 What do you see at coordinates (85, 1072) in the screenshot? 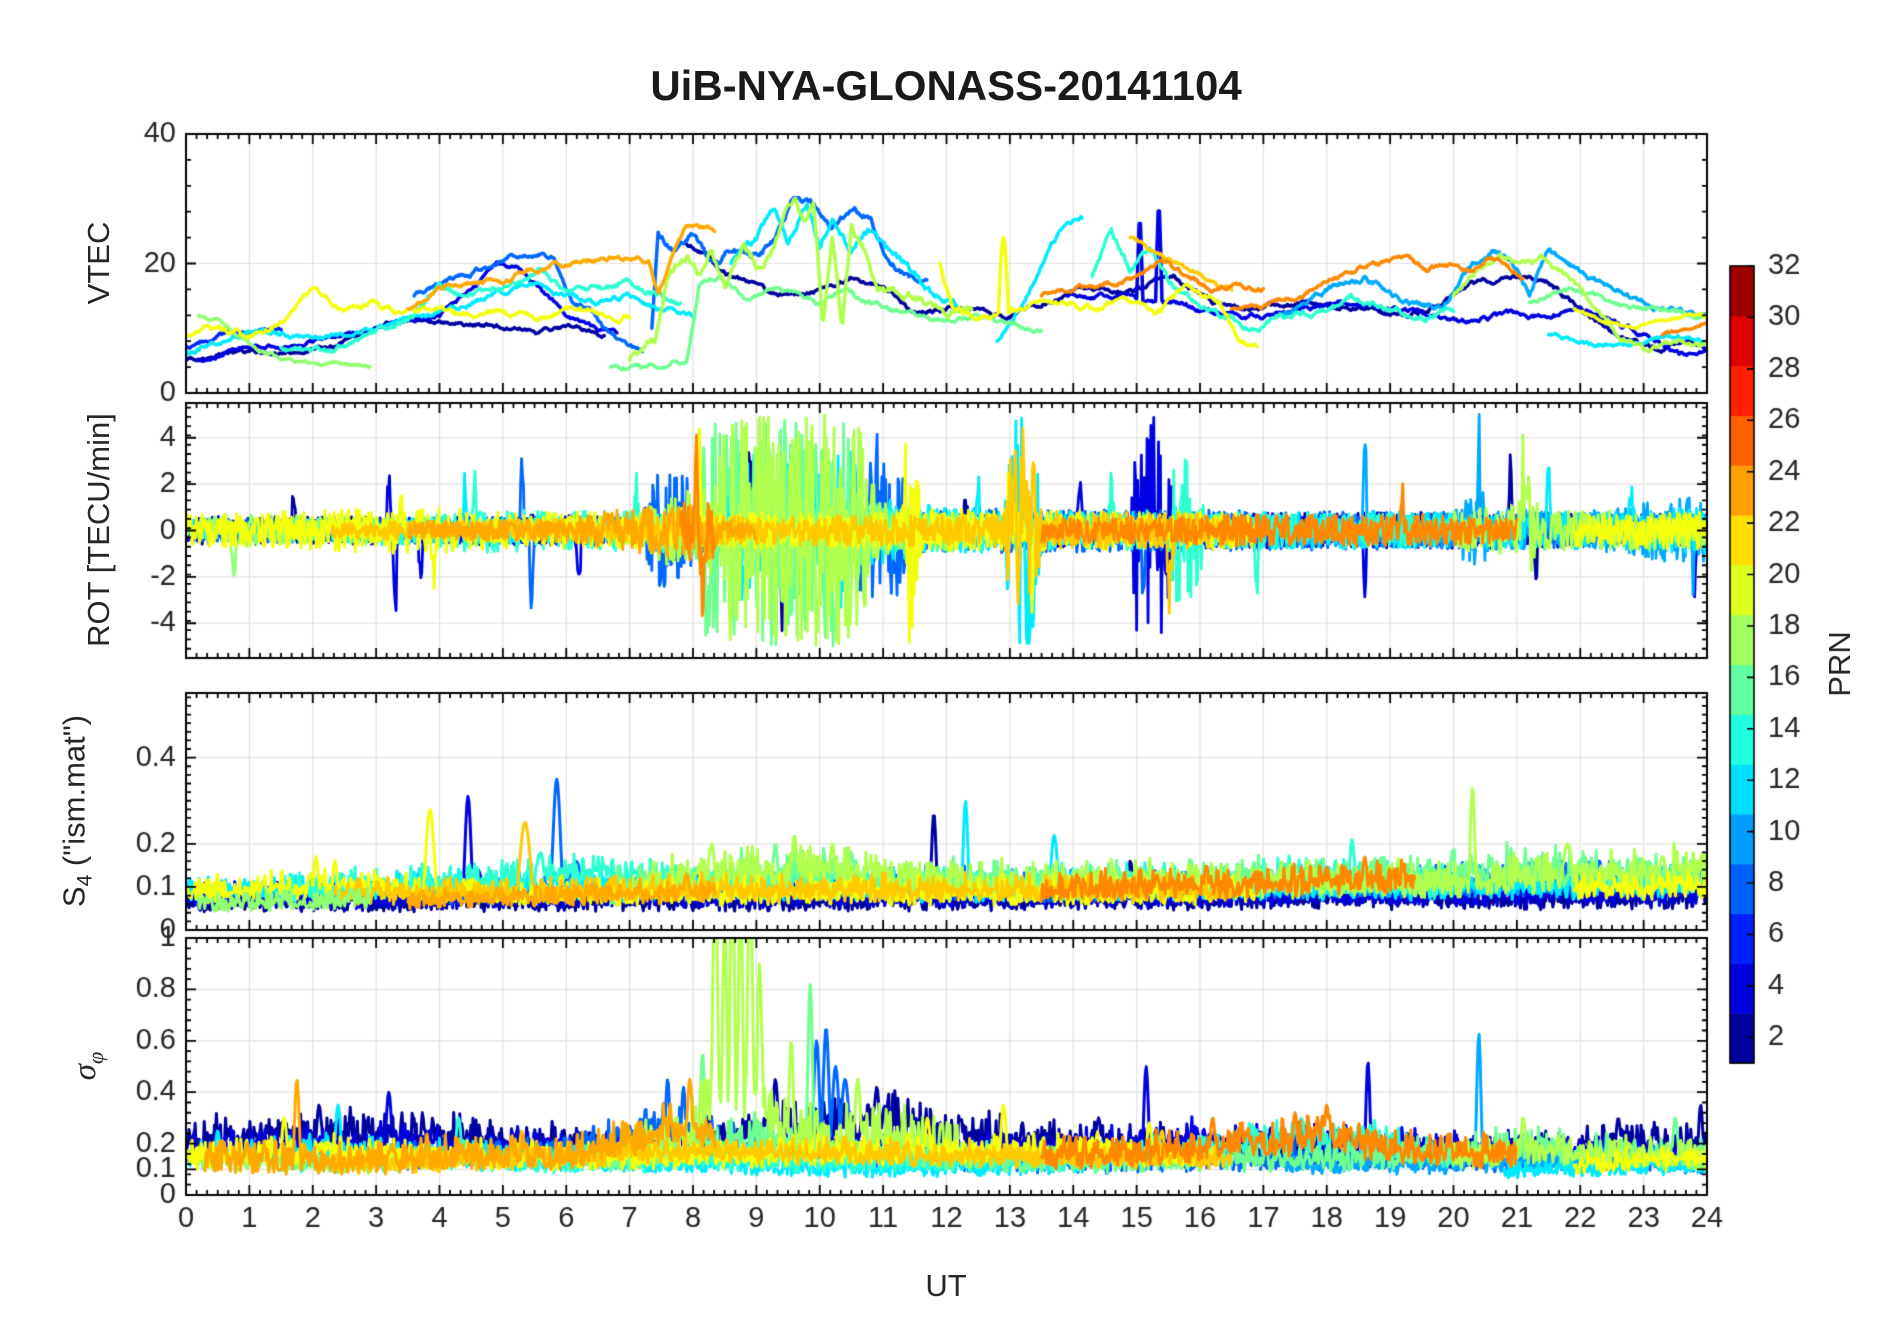
I see `ylabel-sigma-main: σ` at bounding box center [85, 1072].